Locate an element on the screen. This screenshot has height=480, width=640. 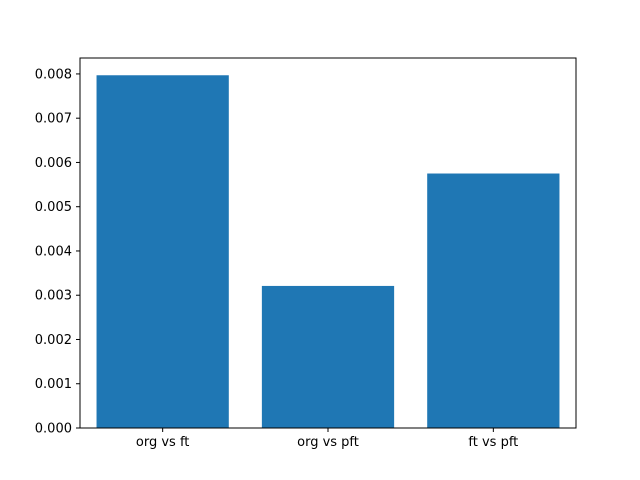
y-tick-label: 0.000 is located at coordinates (53, 429).